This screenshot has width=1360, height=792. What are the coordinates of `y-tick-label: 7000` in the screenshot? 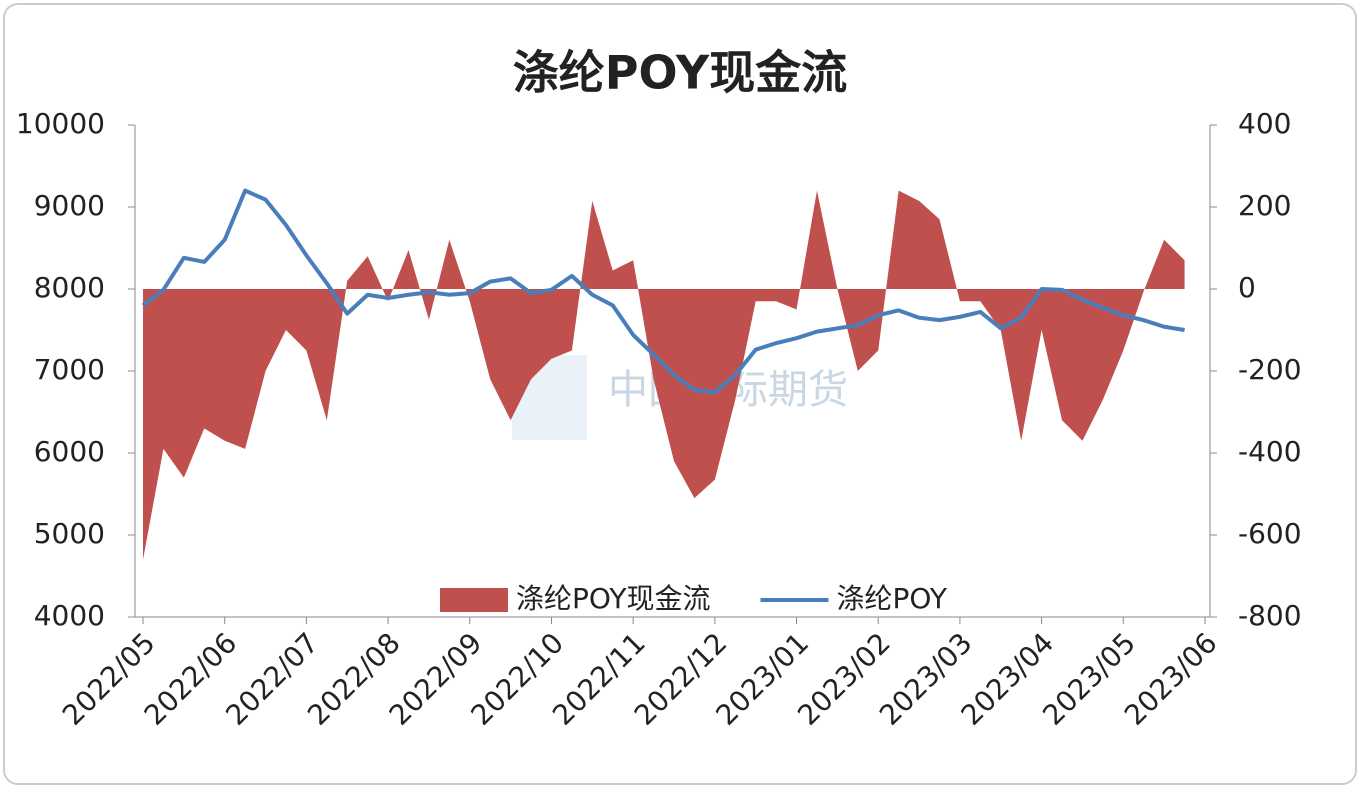 It's located at (69, 369).